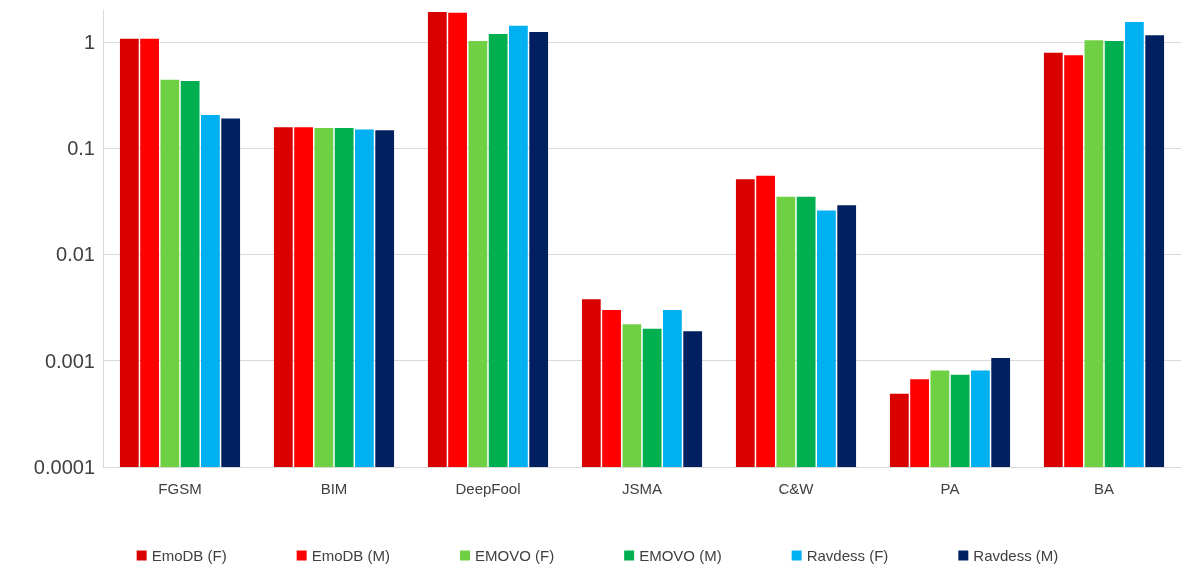  What do you see at coordinates (75, 254) in the screenshot?
I see `y-tick-label: 0.01` at bounding box center [75, 254].